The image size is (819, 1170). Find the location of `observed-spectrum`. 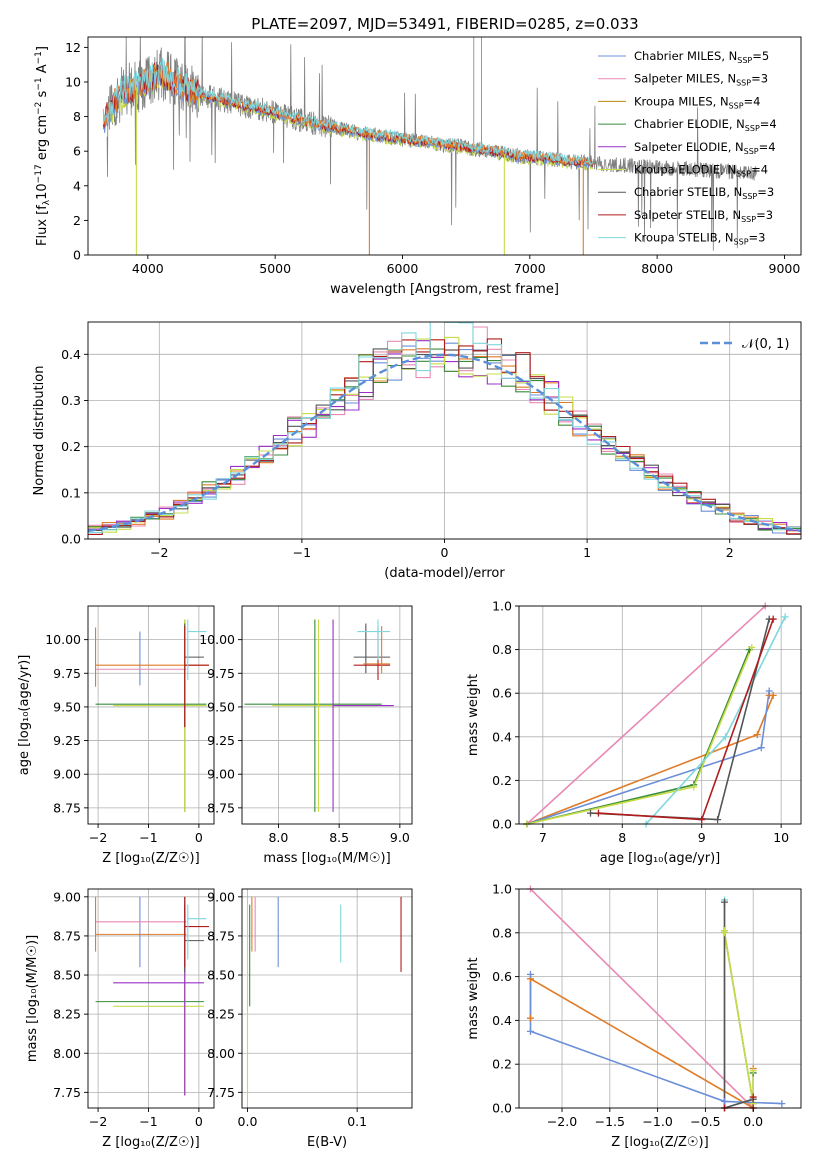

observed-spectrum is located at coordinates (431, 144).